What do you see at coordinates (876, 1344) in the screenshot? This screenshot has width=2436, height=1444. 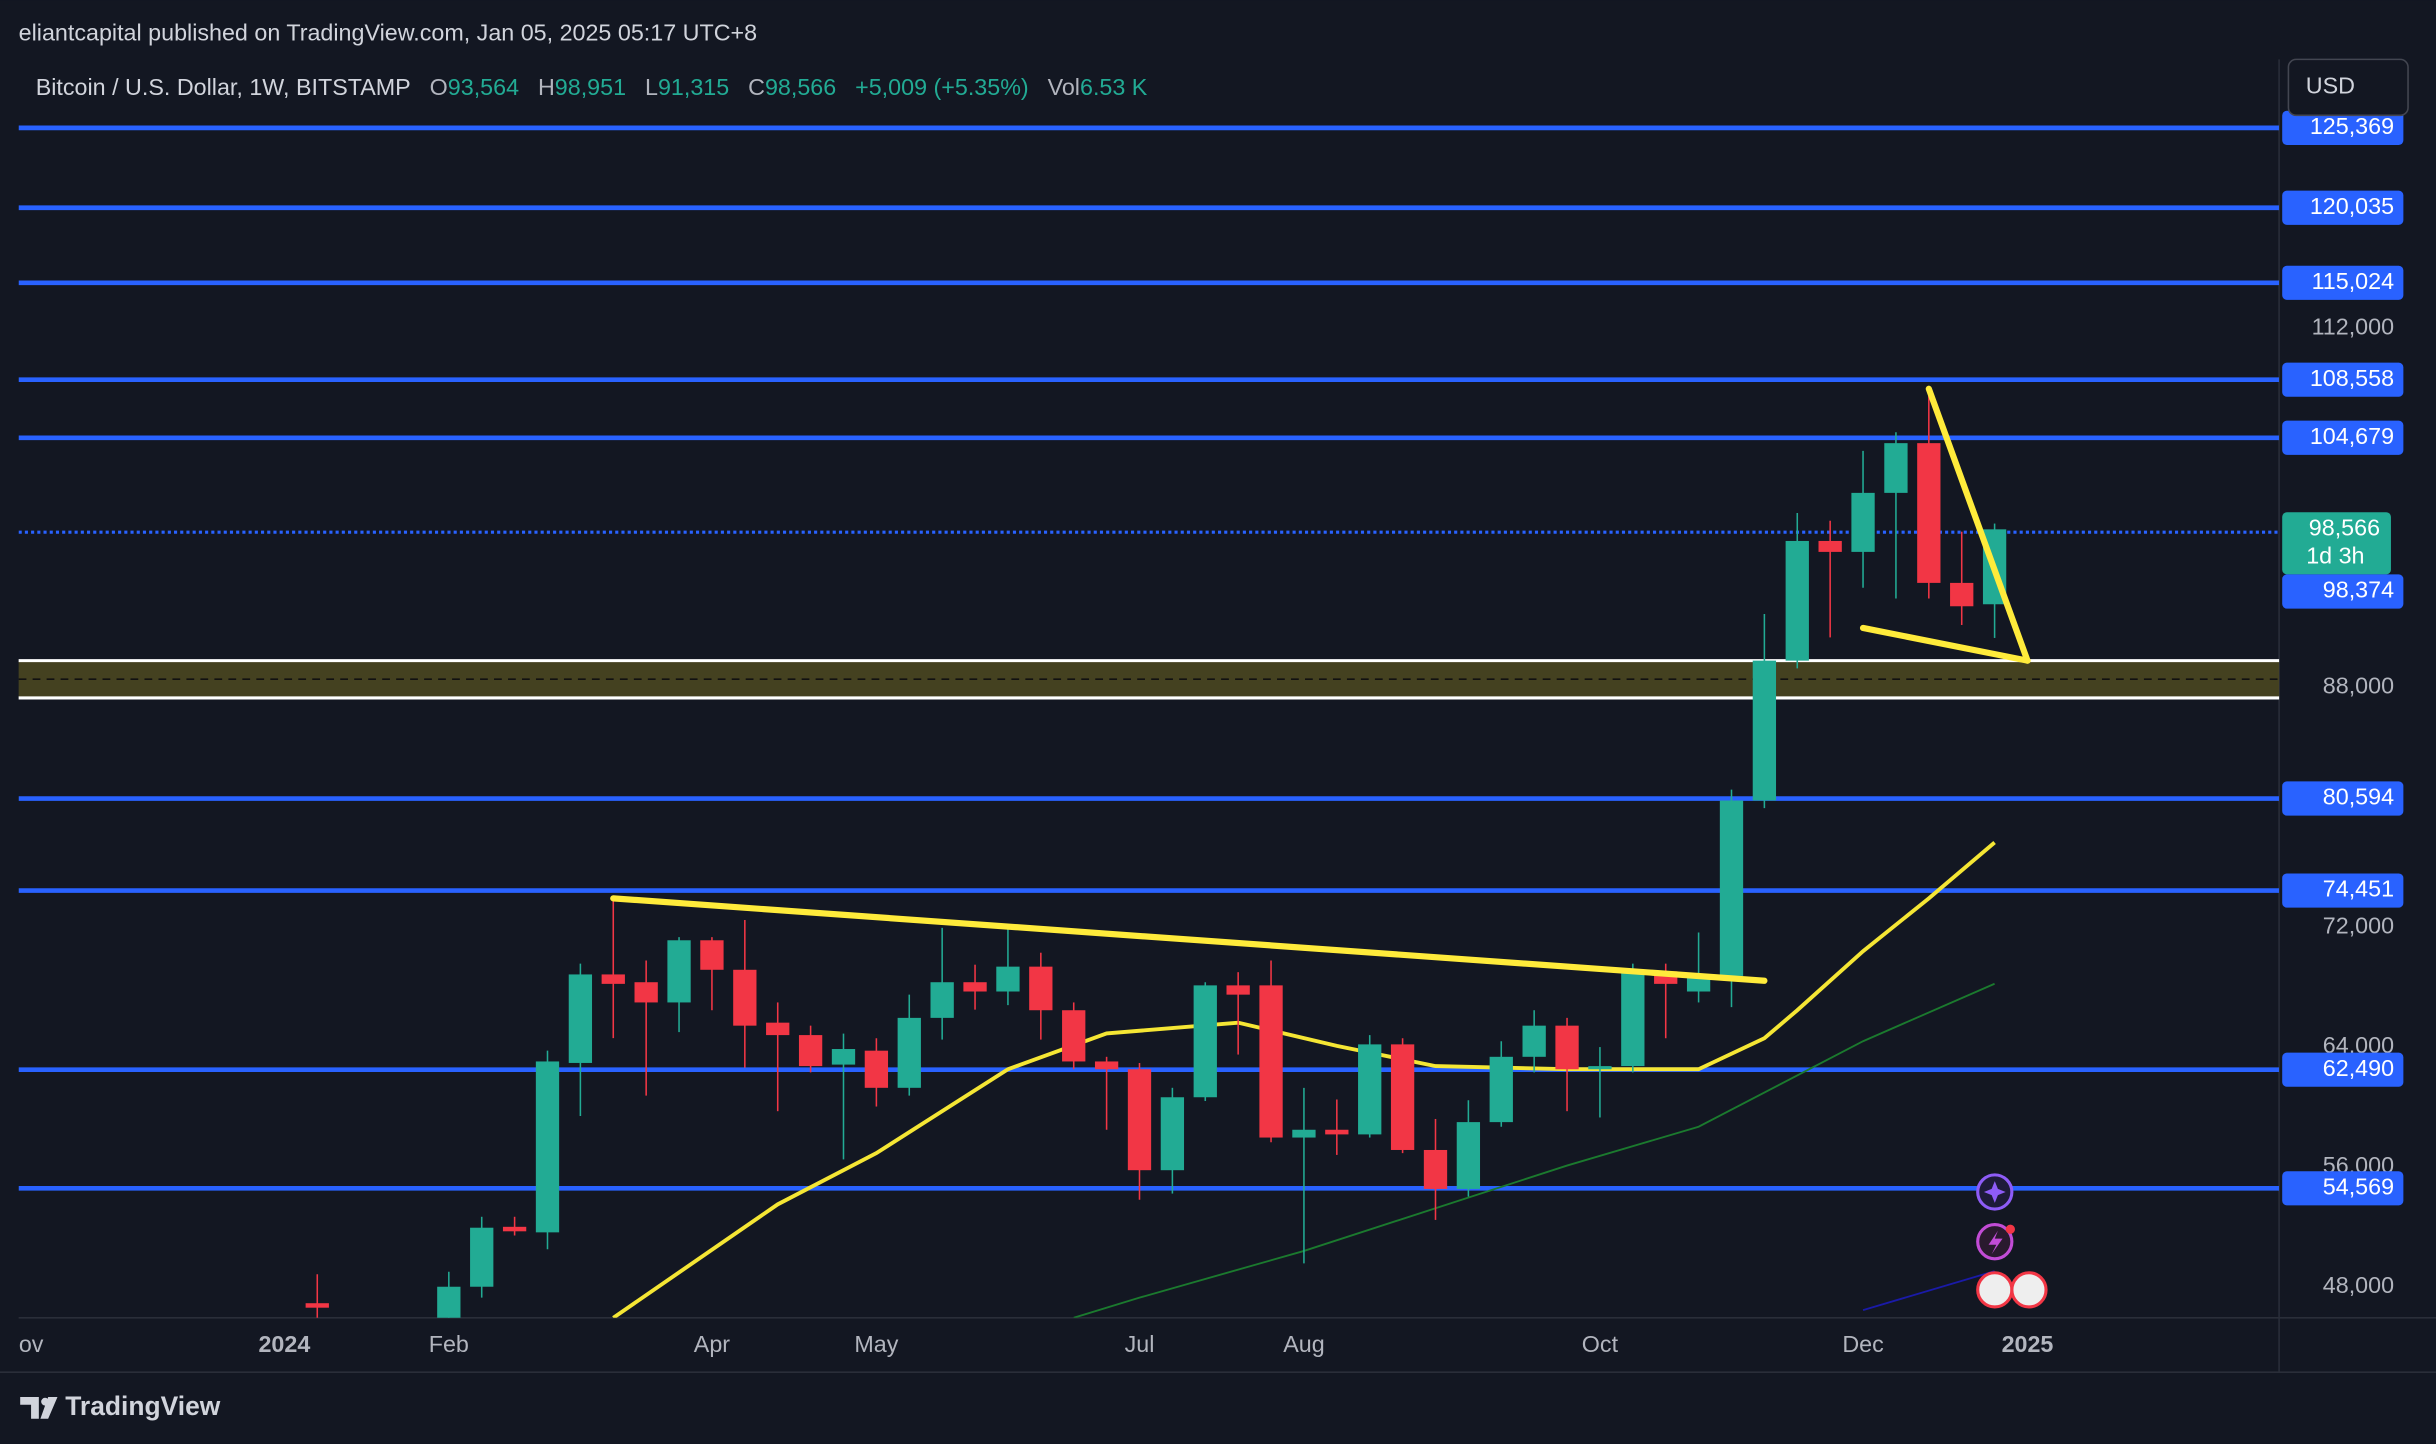 I see `x-tick-label: May` at bounding box center [876, 1344].